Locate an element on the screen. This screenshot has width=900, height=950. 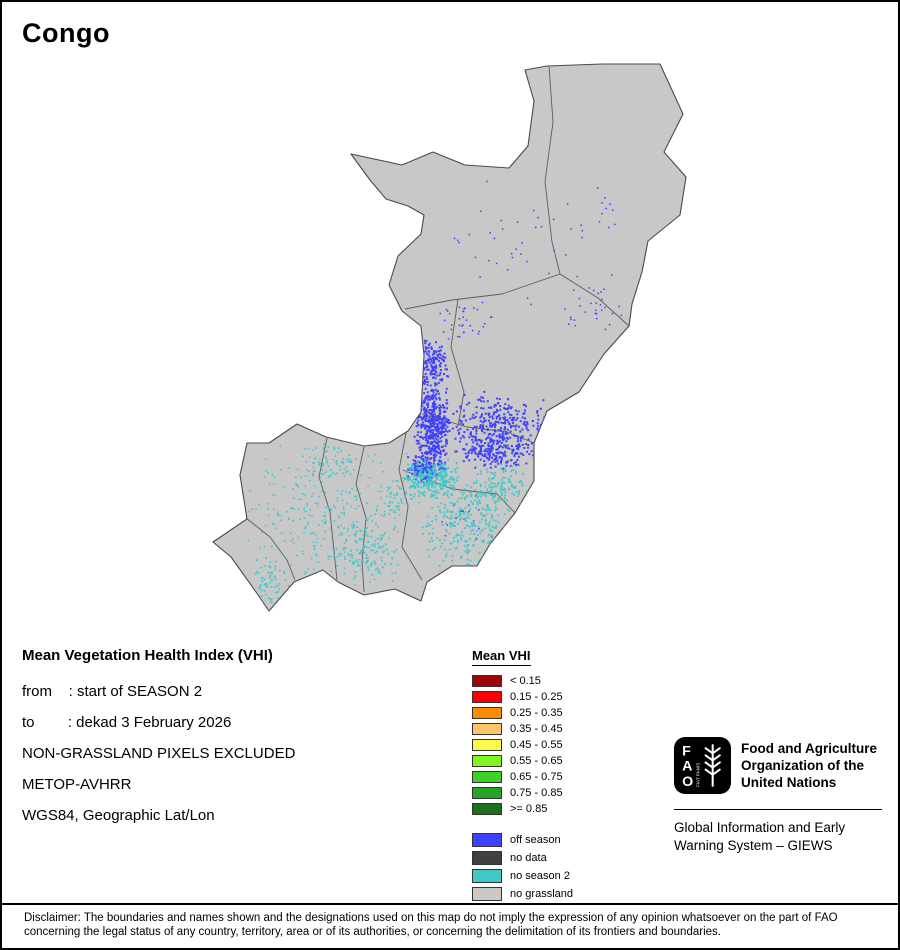
legend-label: 0.55 - 0.65 is located at coordinates (536, 761).